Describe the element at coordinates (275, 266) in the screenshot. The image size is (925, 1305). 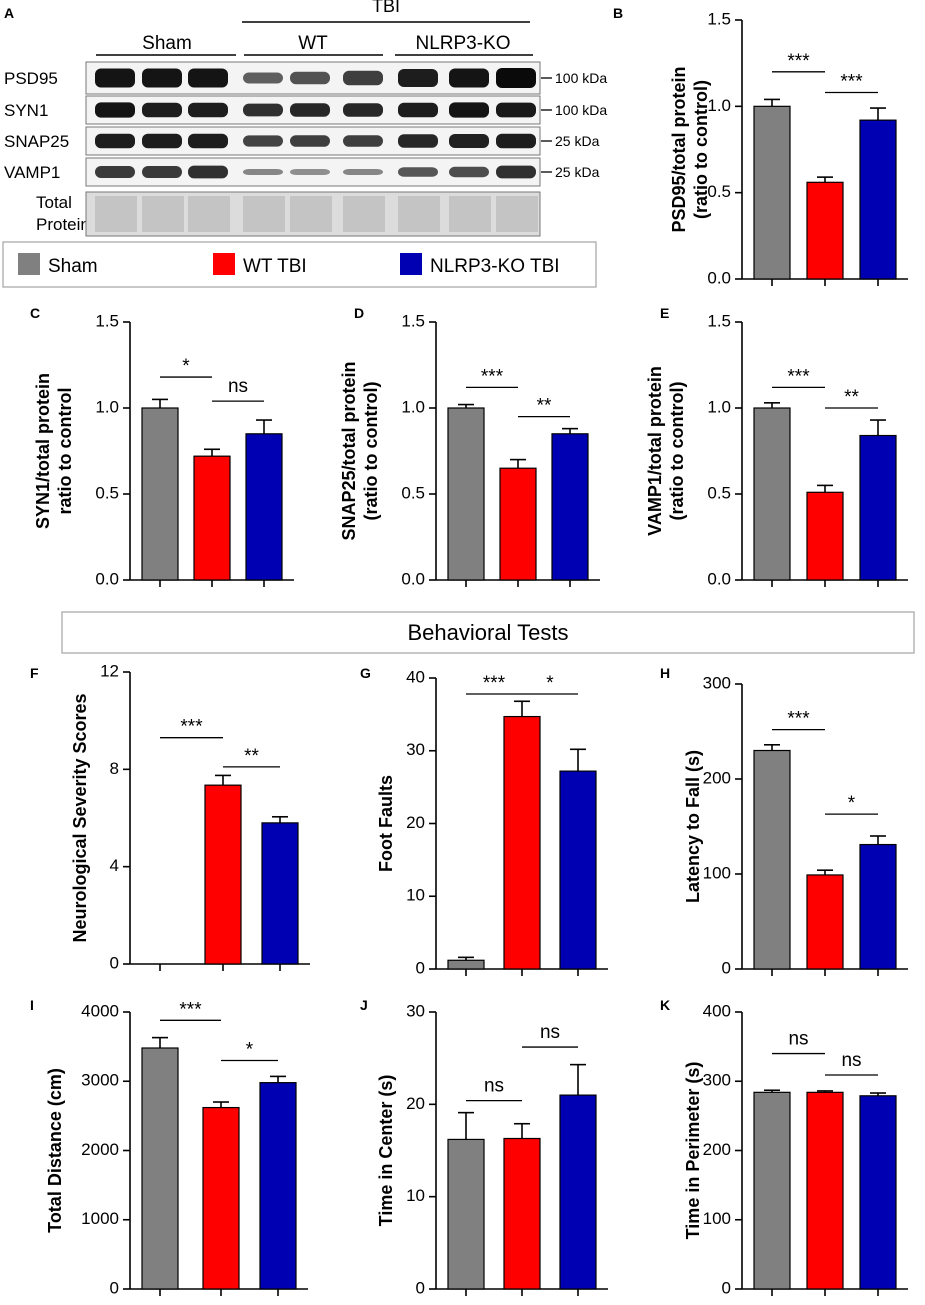
I see `legend-label-wt-tbi: WT TBI` at that location.